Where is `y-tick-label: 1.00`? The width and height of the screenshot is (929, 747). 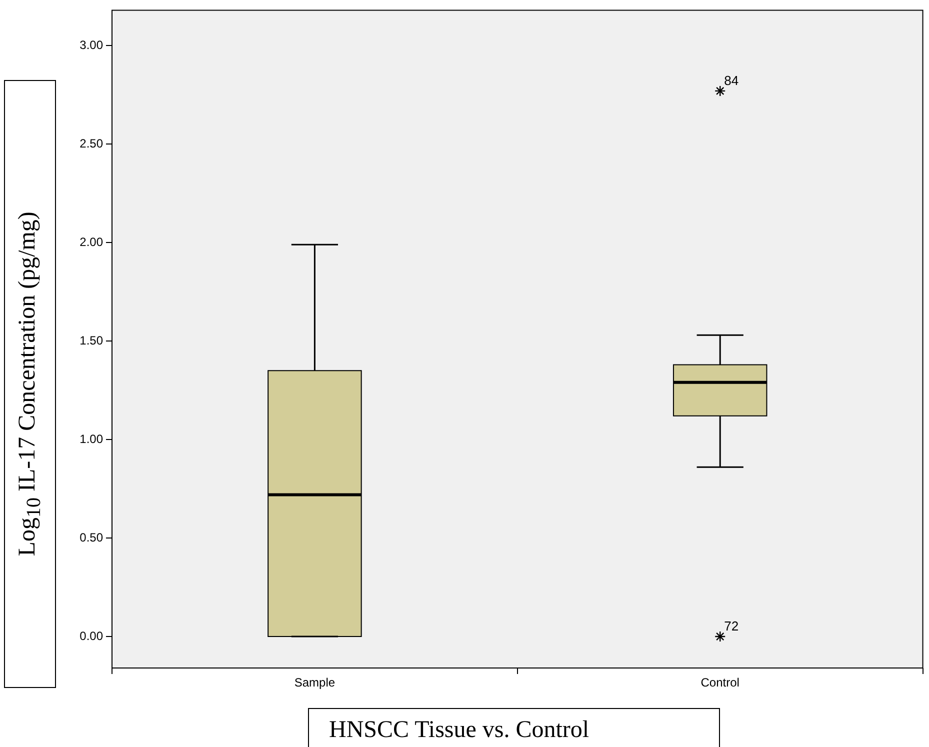 y-tick-label: 1.00 is located at coordinates (92, 439).